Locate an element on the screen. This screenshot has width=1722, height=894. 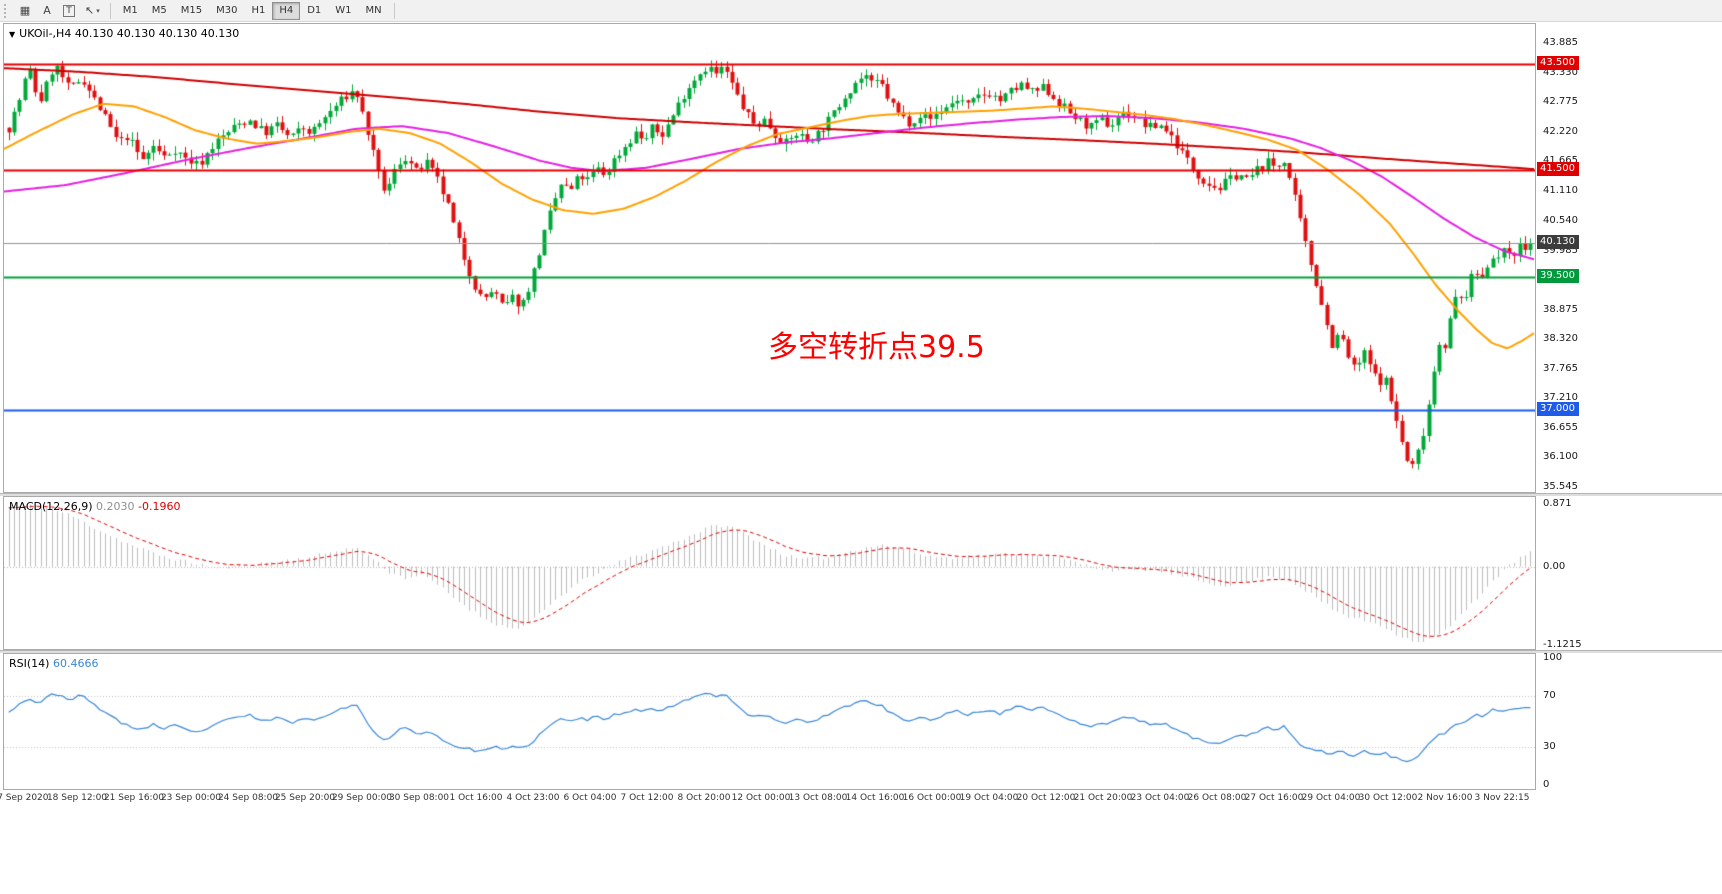
price-tick-label: 40.540 is located at coordinates (1560, 221).